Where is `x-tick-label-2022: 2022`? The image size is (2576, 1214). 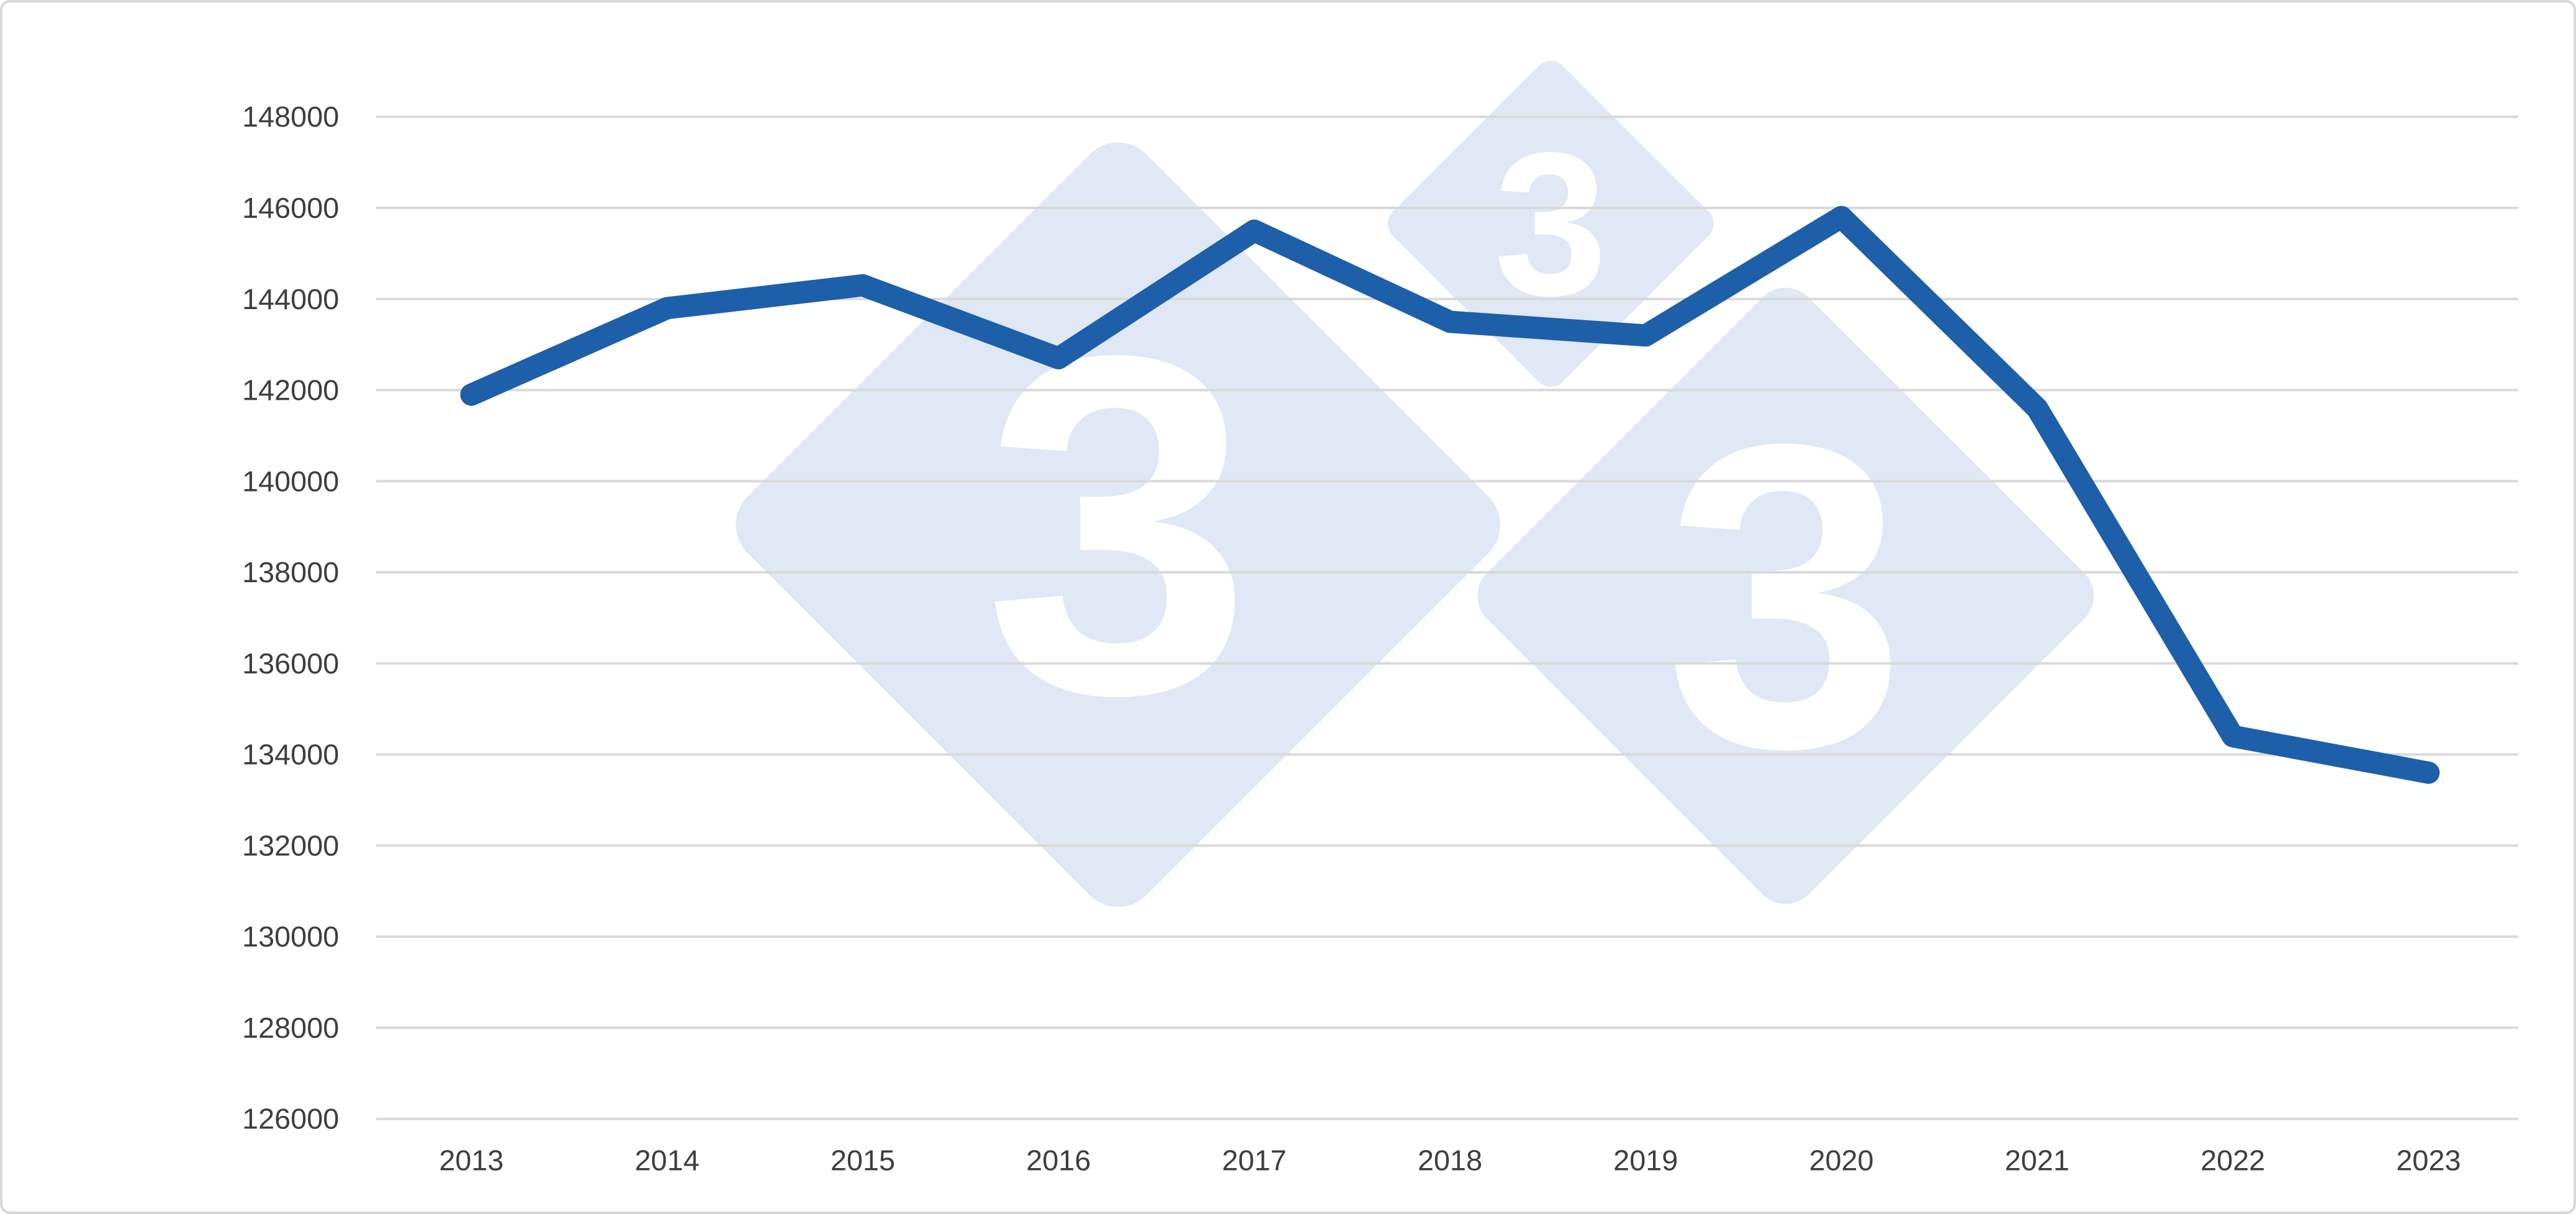 x-tick-label-2022: 2022 is located at coordinates (2232, 1160).